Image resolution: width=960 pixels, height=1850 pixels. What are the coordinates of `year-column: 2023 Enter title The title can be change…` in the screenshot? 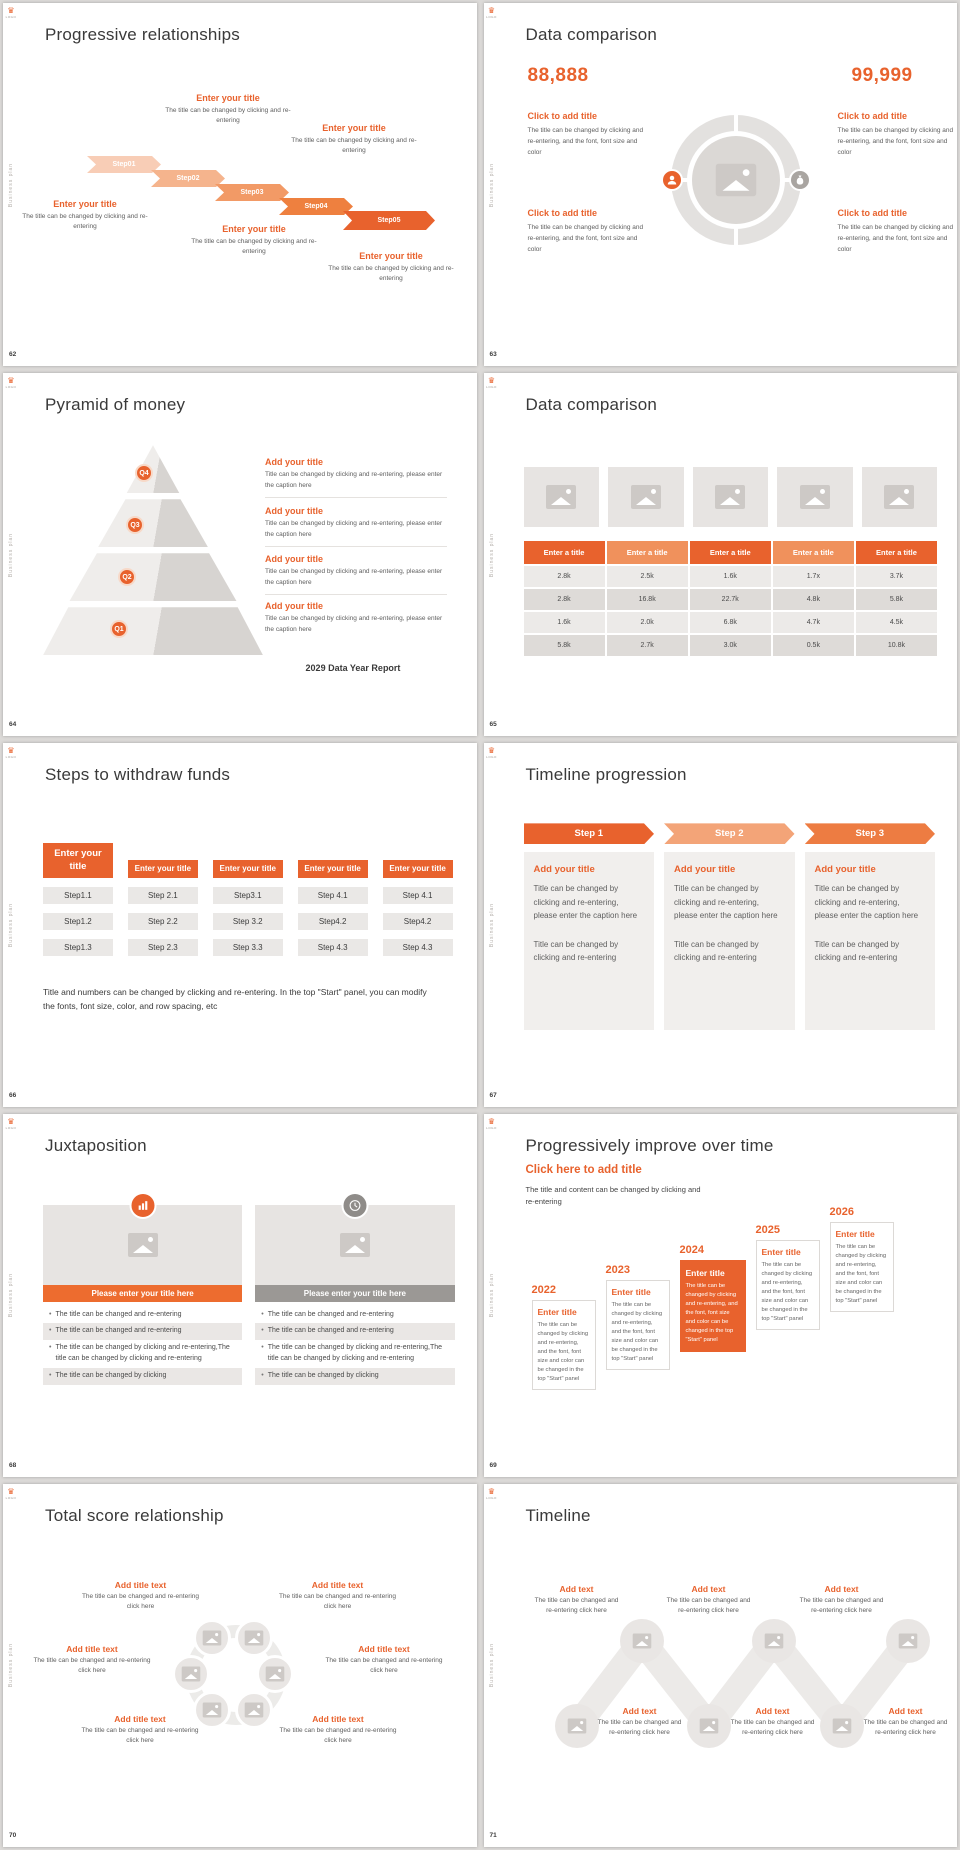 It's located at (637, 1317).